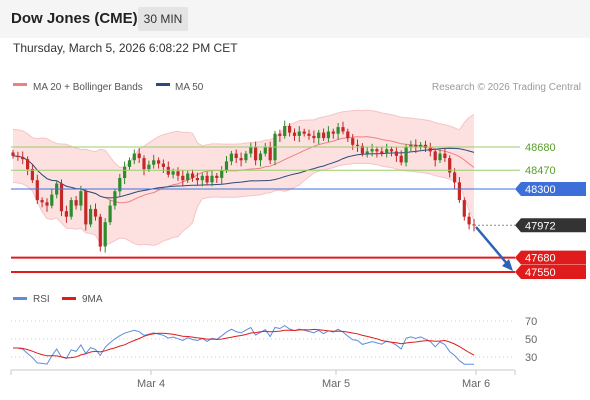  What do you see at coordinates (336, 384) in the screenshot?
I see `x-label-mar5: Mar 5` at bounding box center [336, 384].